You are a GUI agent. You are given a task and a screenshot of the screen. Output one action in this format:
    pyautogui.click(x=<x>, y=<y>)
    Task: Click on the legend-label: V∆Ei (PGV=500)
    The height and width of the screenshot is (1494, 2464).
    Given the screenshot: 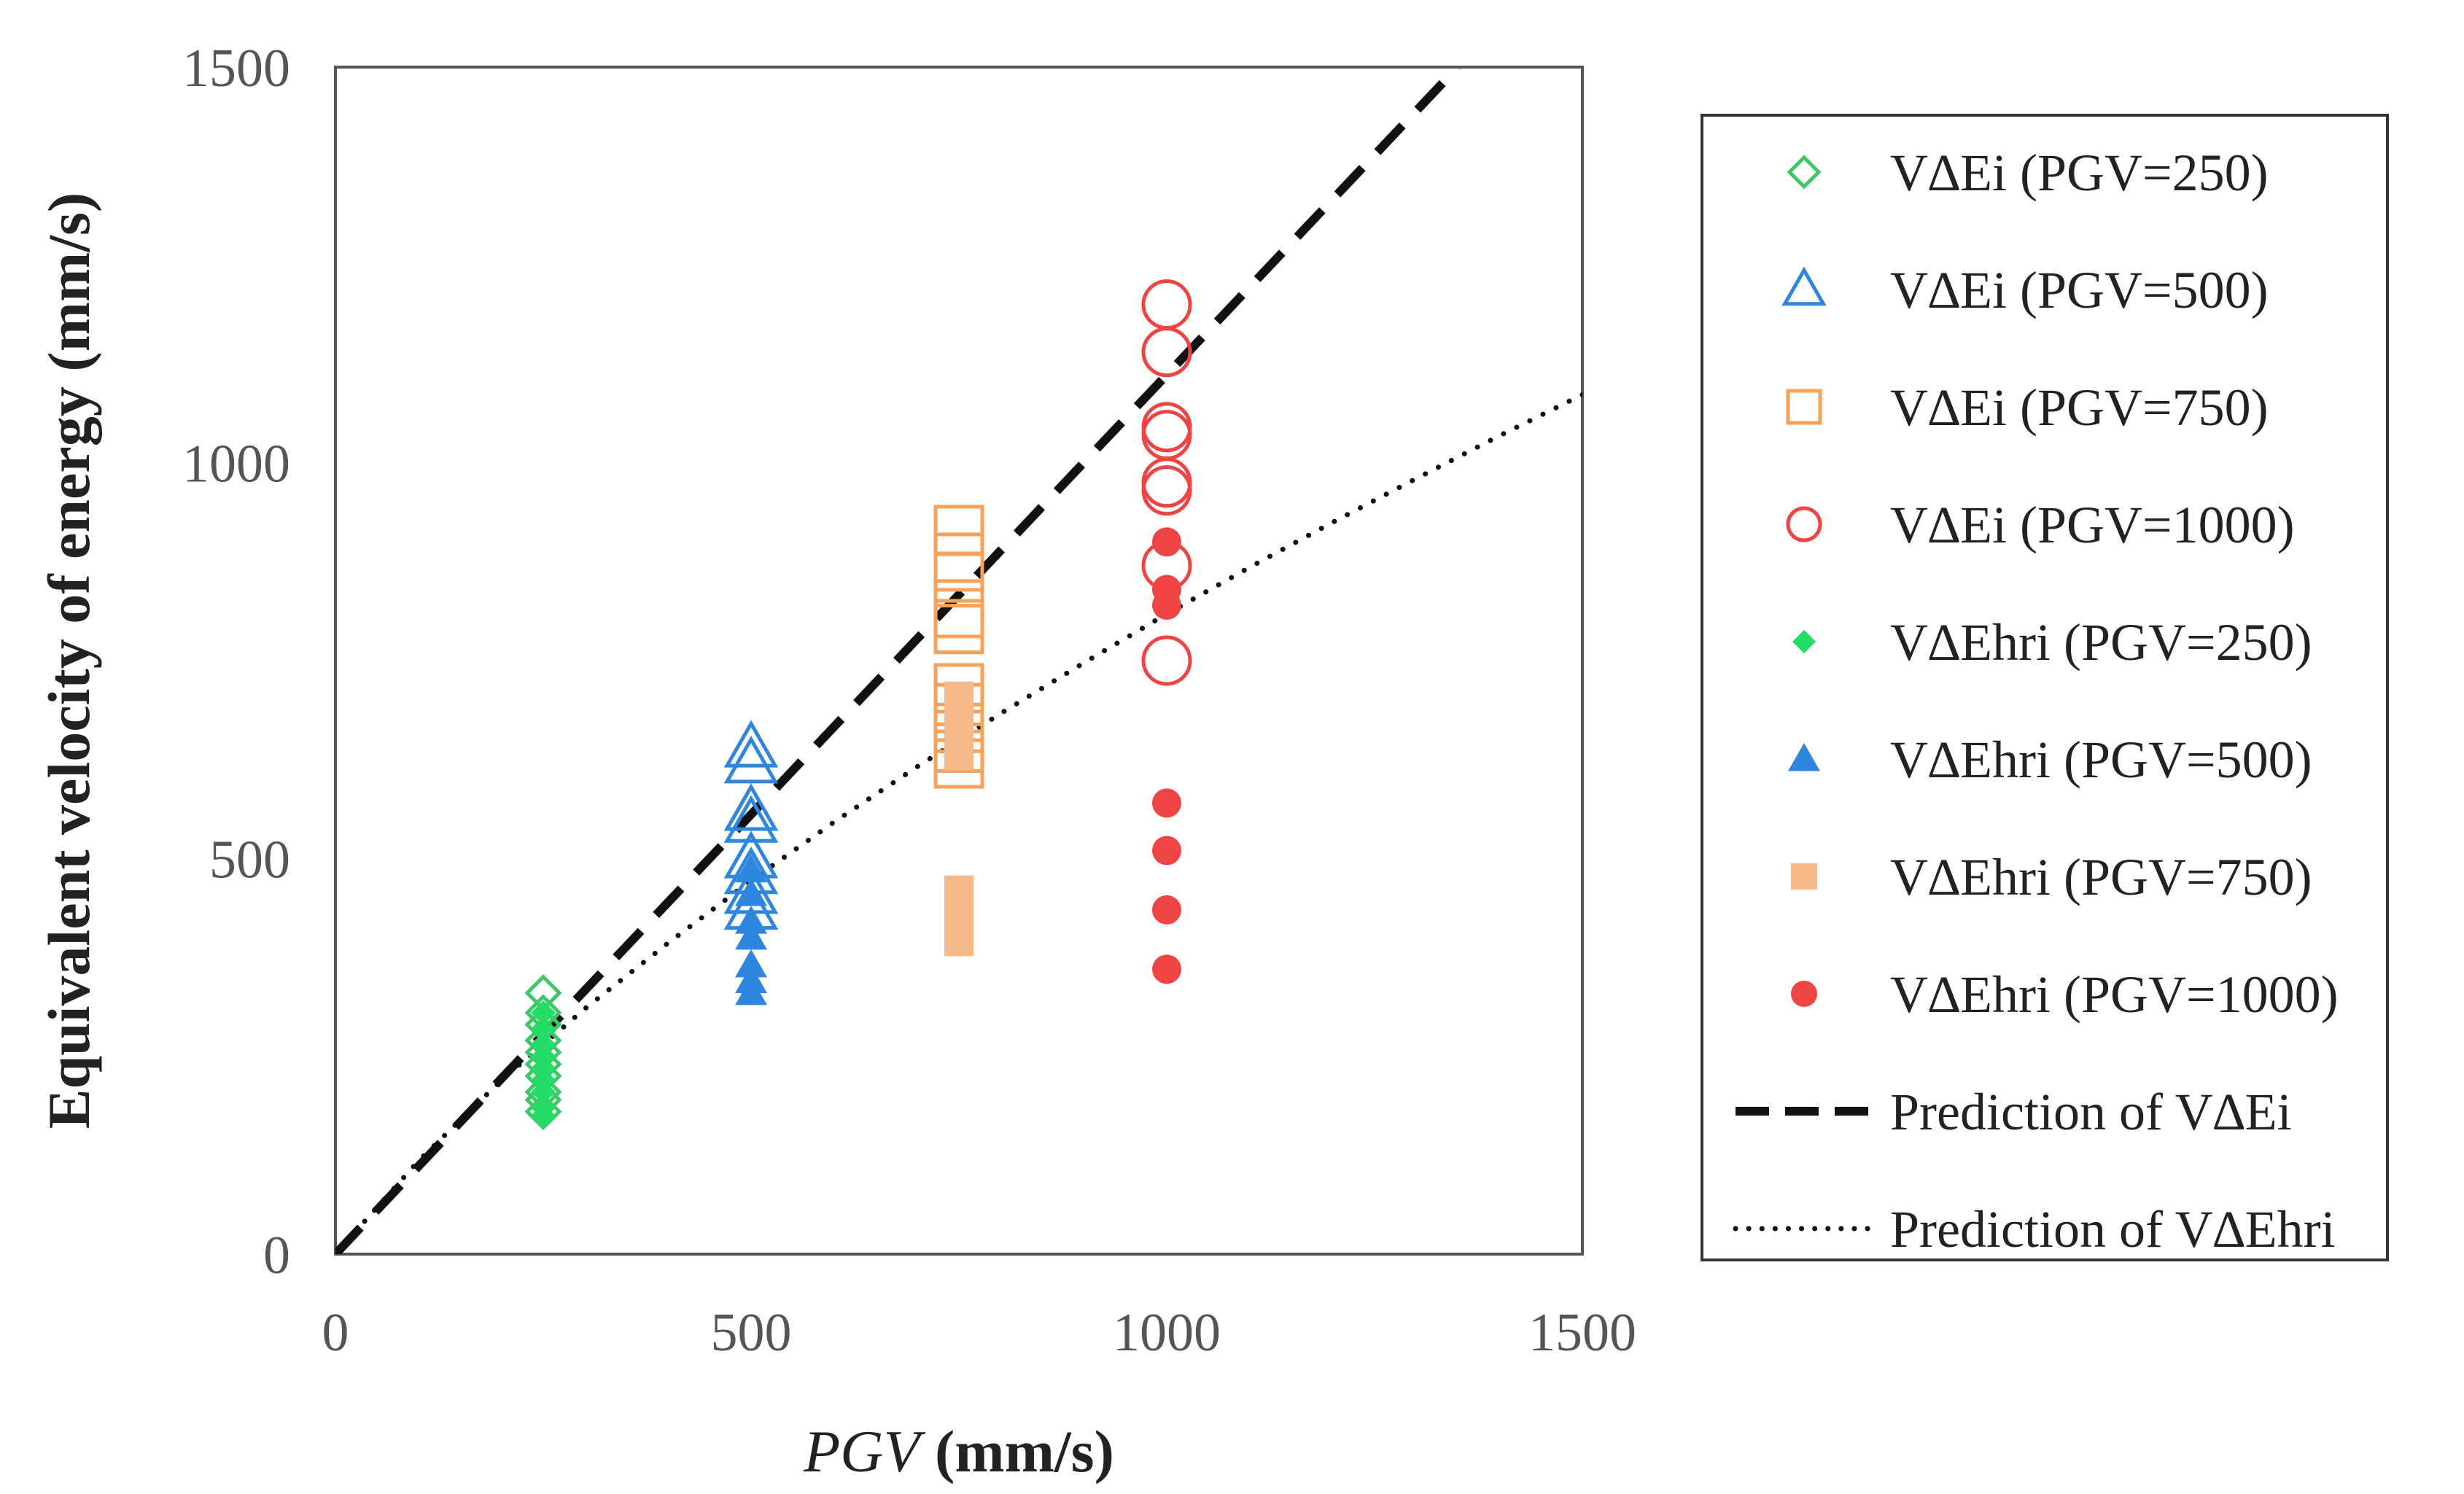 What is the action you would take?
    pyautogui.click(x=2079, y=290)
    